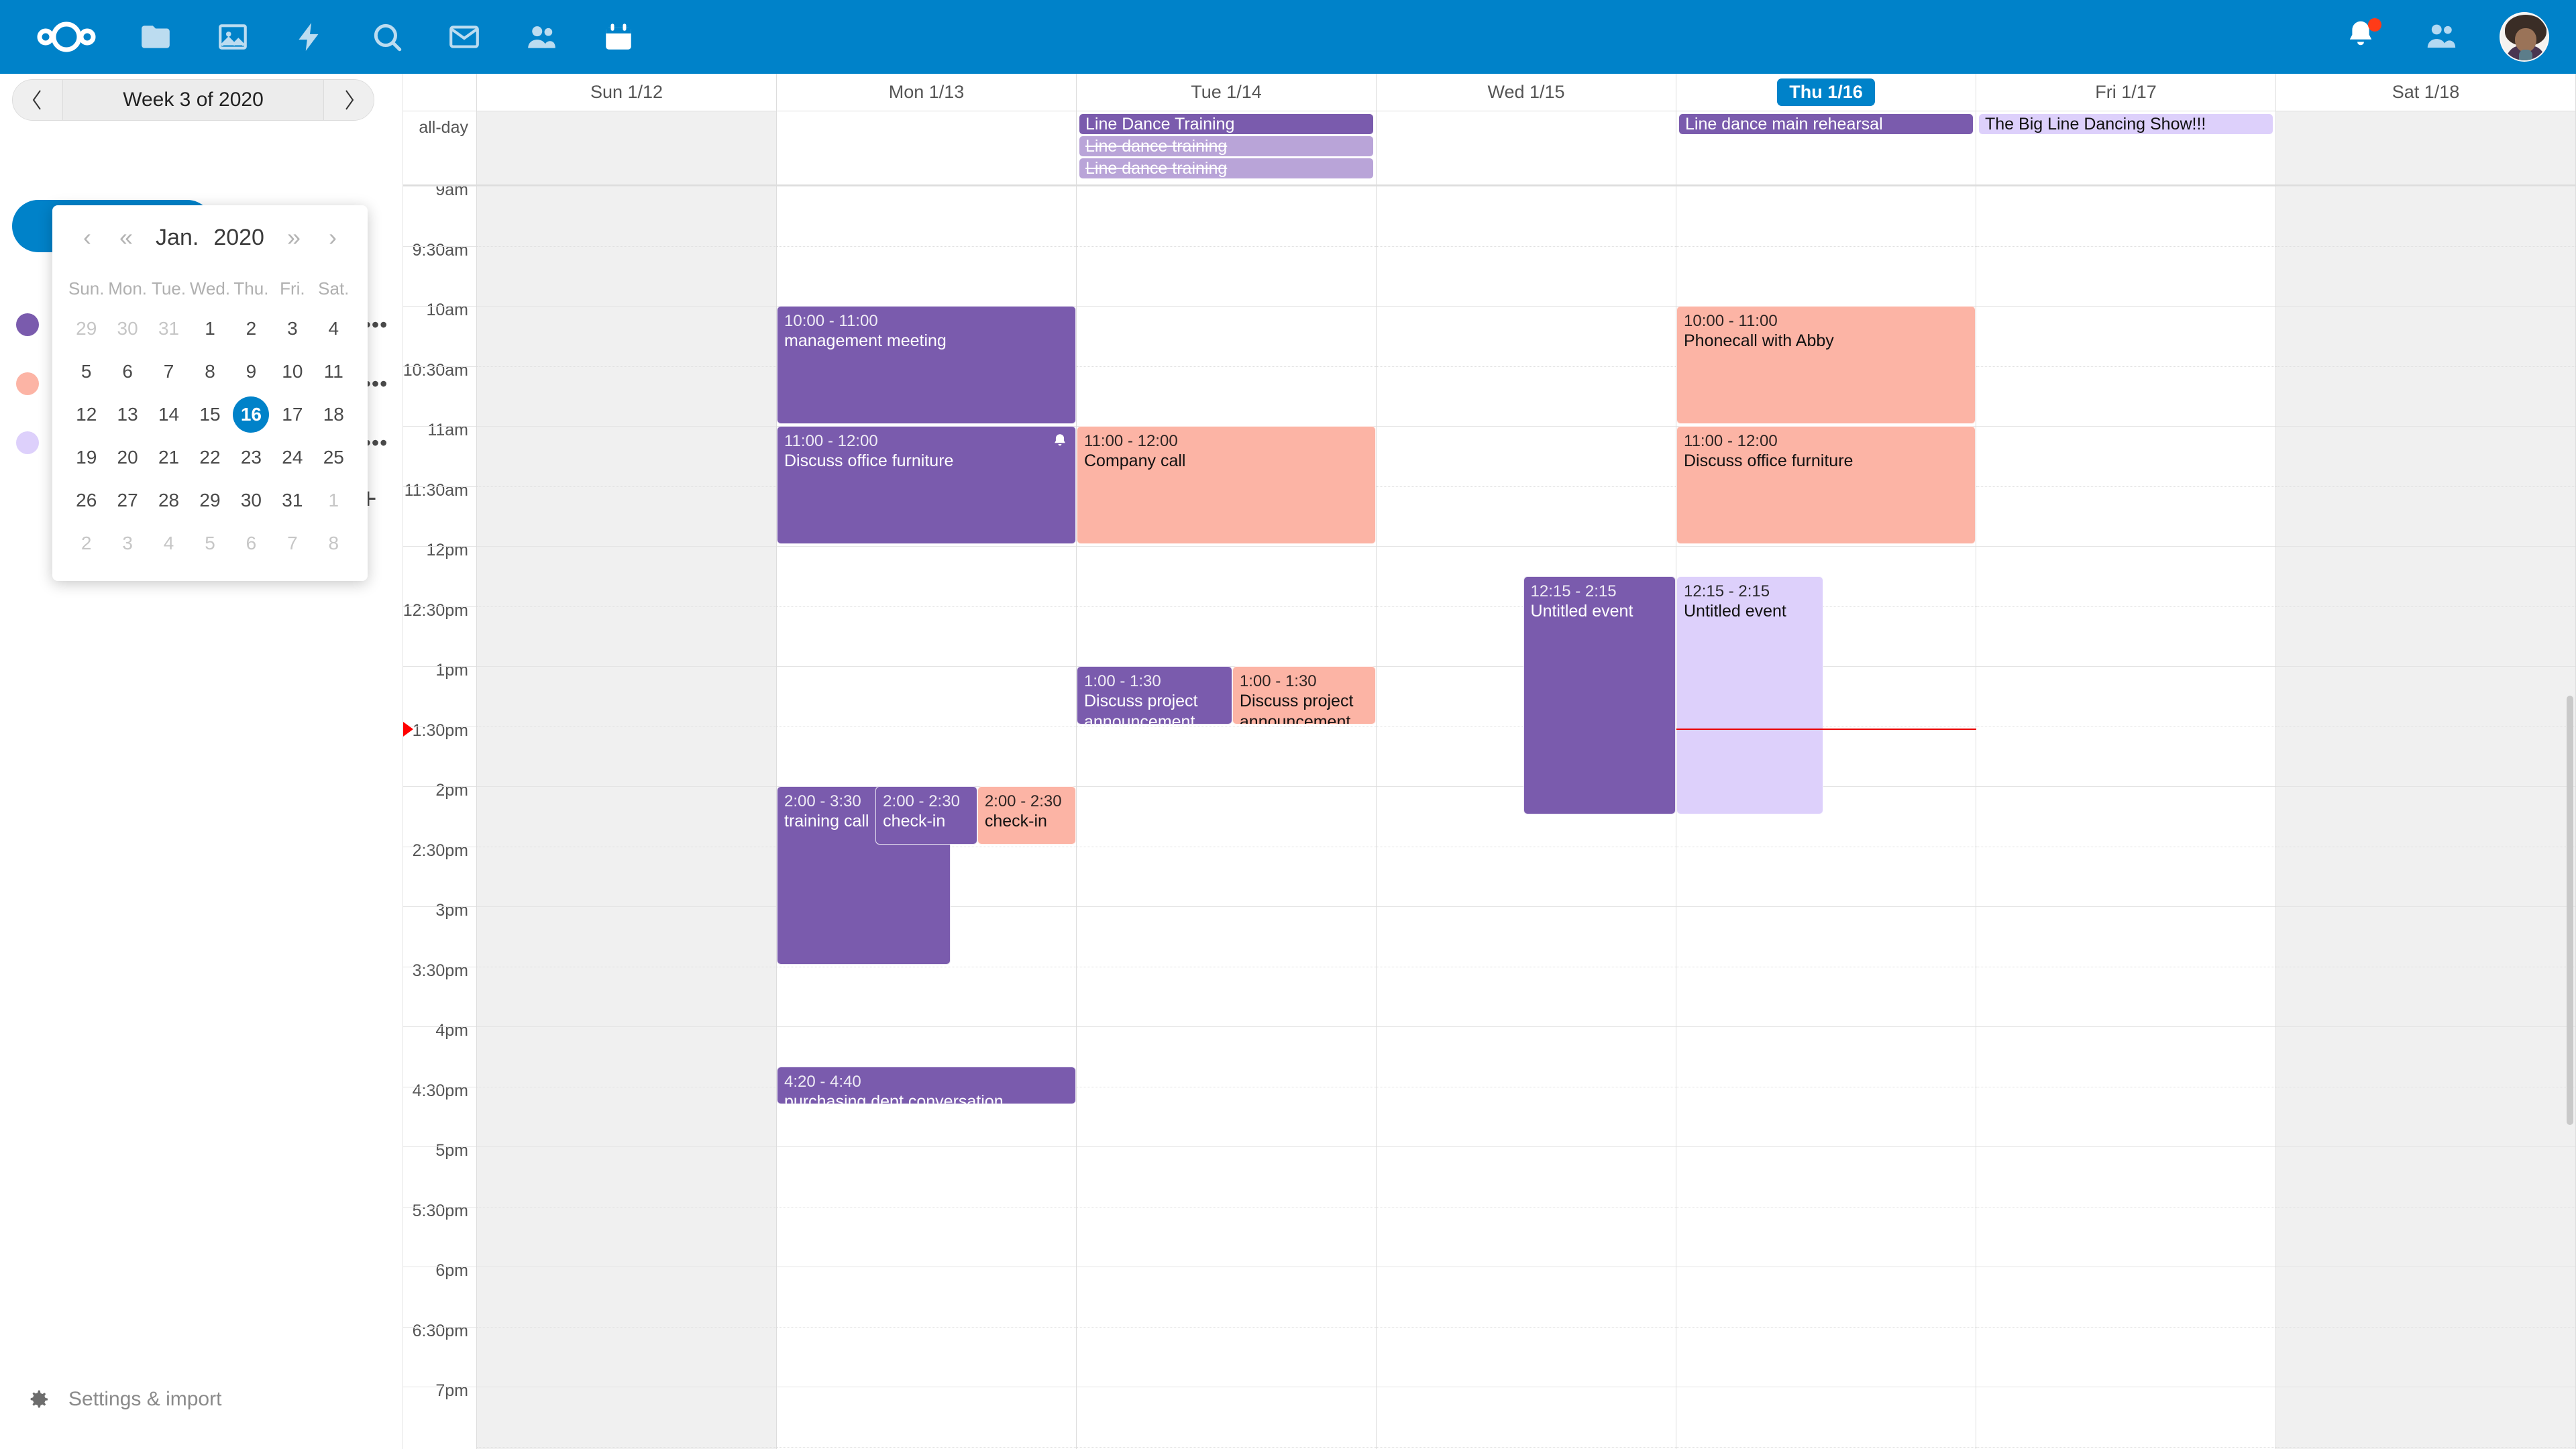 The width and height of the screenshot is (2576, 1449). I want to click on all-day-column-4: Line dance main rehearsal, so click(1826, 147).